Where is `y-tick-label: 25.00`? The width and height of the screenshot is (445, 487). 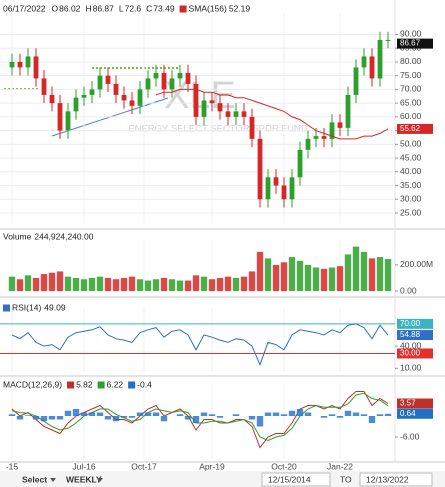 y-tick-label: 25.00 is located at coordinates (411, 212).